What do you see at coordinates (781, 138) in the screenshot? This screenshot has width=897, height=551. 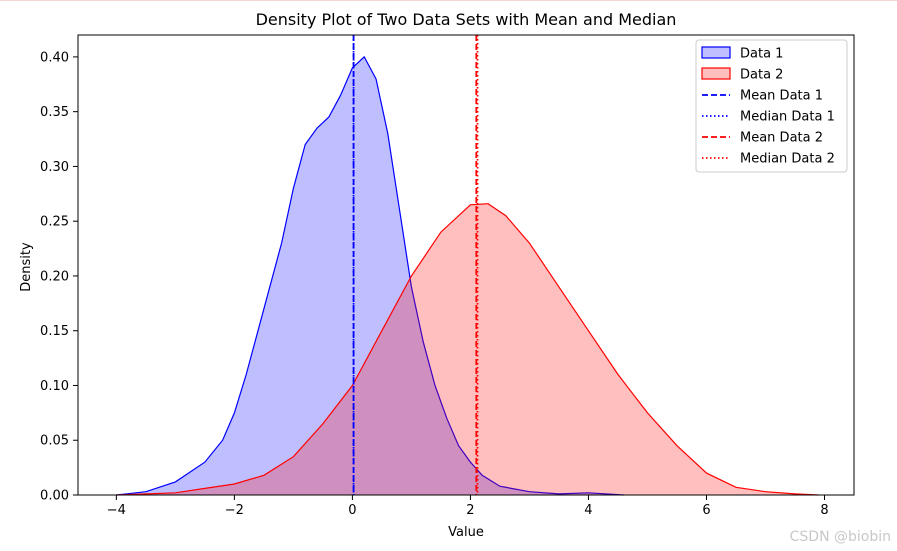 I see `legend-label: Mean Data 2` at bounding box center [781, 138].